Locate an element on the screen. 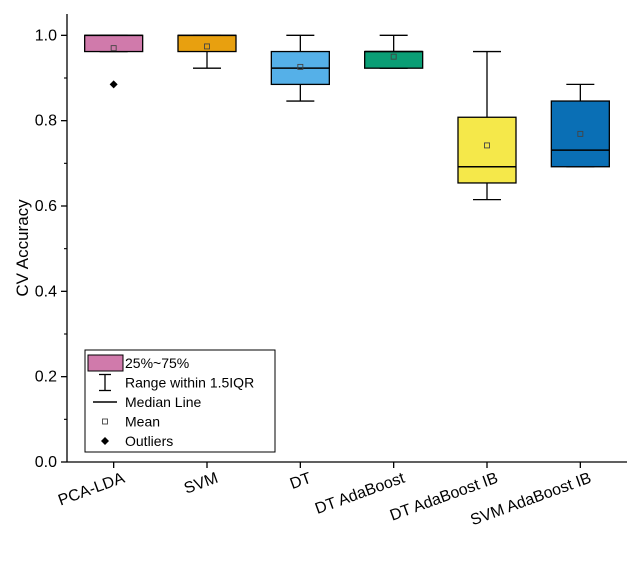  y-tick-label: 0.8 is located at coordinates (46, 121).